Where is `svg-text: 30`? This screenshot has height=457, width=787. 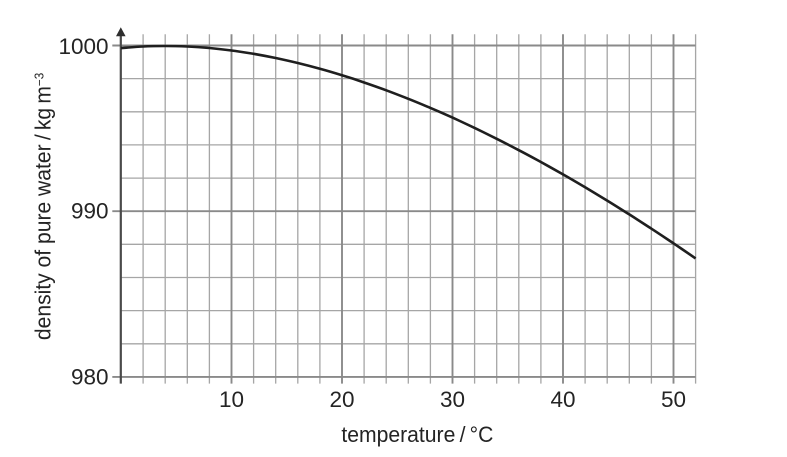
svg-text: 30 is located at coordinates (452, 399).